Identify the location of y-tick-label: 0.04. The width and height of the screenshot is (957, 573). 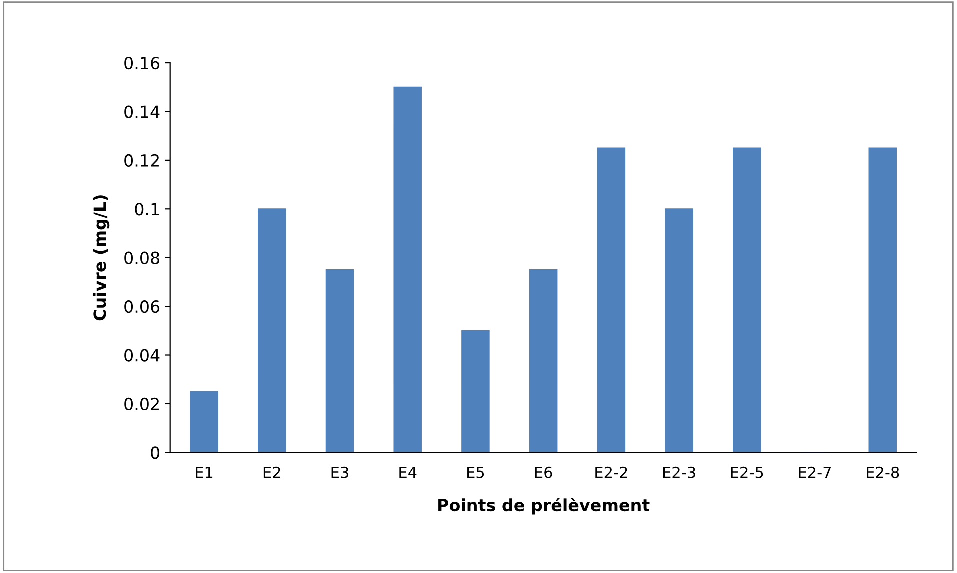
(142, 355).